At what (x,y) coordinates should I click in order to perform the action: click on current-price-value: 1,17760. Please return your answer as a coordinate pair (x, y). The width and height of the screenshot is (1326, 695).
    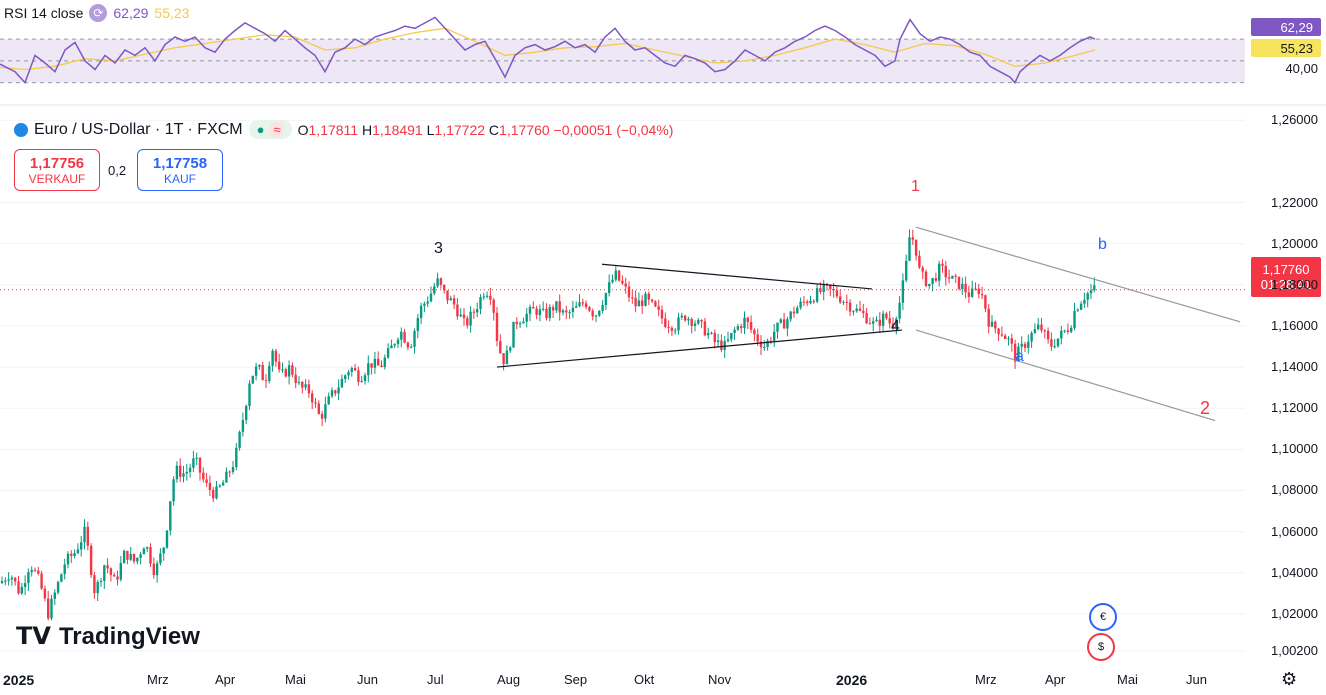
    Looking at the image, I should click on (1286, 269).